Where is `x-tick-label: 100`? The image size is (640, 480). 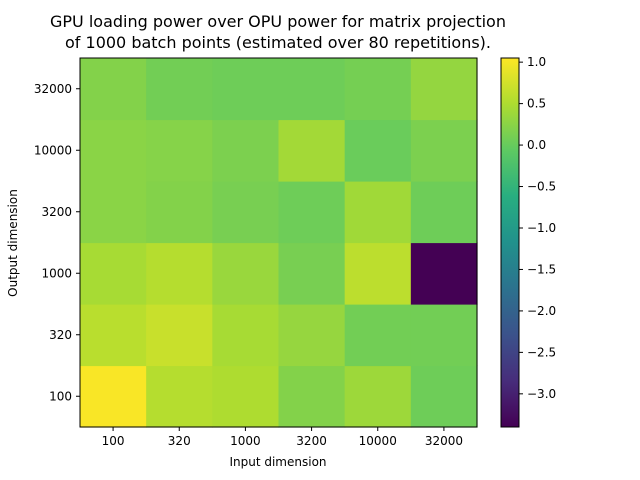
x-tick-label: 100 is located at coordinates (113, 441).